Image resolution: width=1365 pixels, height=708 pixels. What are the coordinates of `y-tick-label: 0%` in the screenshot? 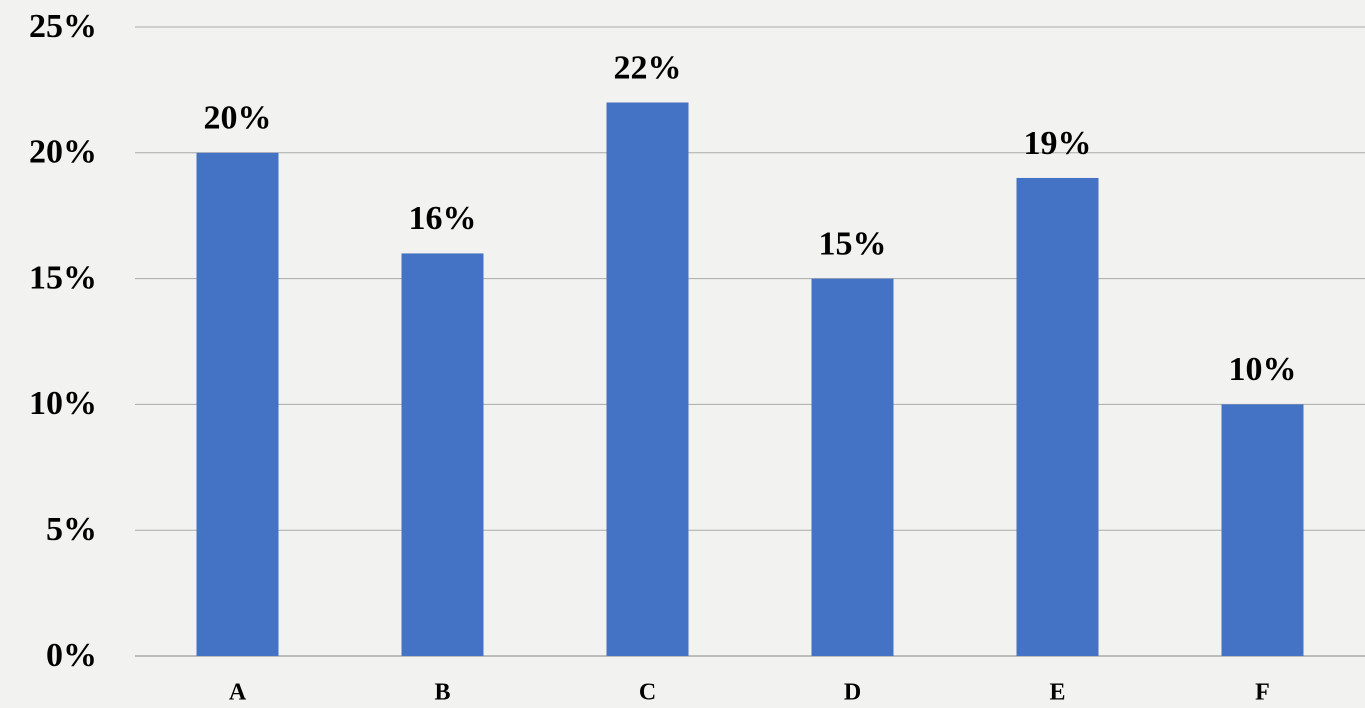 It's located at (71, 655).